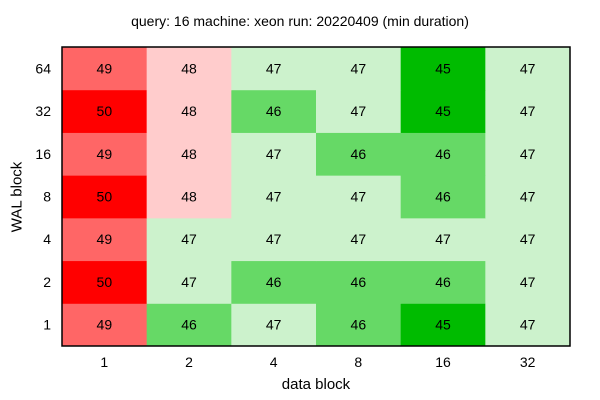  What do you see at coordinates (104, 362) in the screenshot?
I see `x-tick-label: 1` at bounding box center [104, 362].